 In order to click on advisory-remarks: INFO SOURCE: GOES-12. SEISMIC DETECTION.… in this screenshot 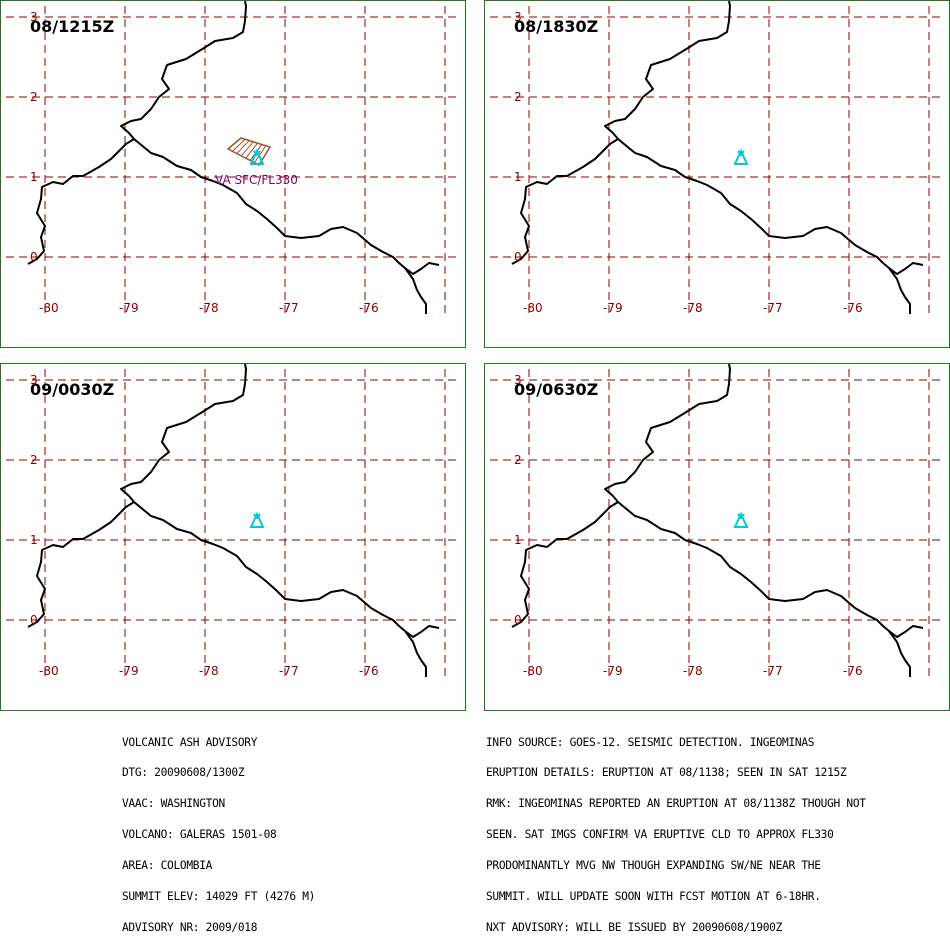, I will do `click(676, 830)`.